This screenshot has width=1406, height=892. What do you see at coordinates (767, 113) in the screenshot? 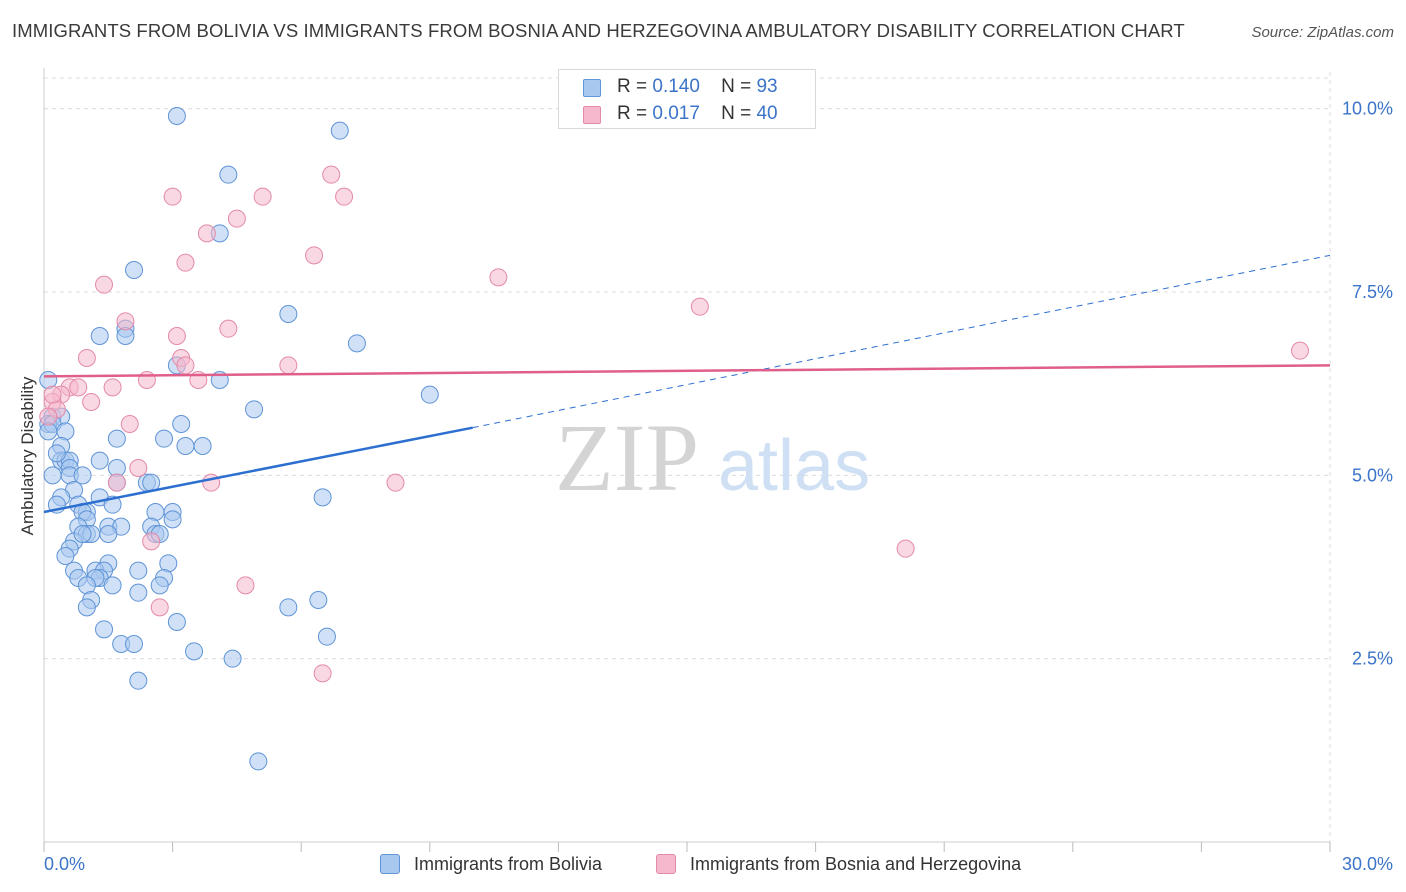
I see `legend-n-value: 40` at bounding box center [767, 113].